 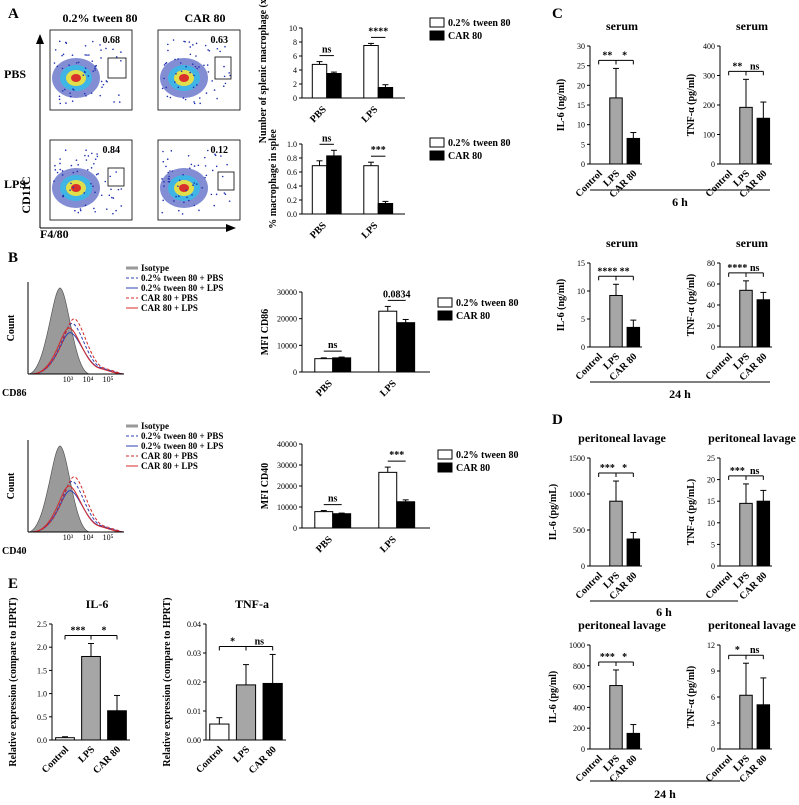 I want to click on y-axis-label: IL-6 (ng/ml), so click(x=561, y=305).